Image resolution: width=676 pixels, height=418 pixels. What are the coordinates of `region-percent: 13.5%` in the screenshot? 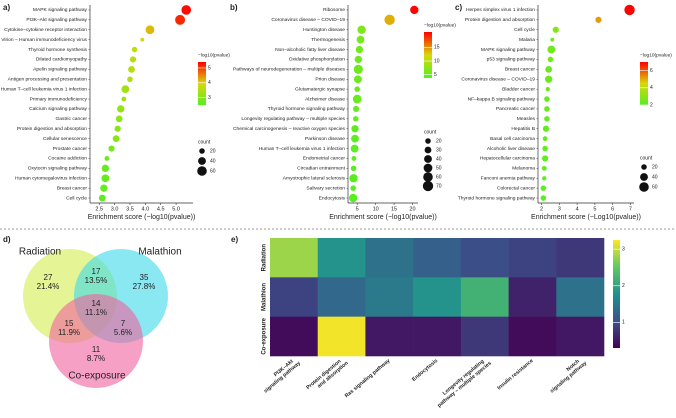 It's located at (96, 280).